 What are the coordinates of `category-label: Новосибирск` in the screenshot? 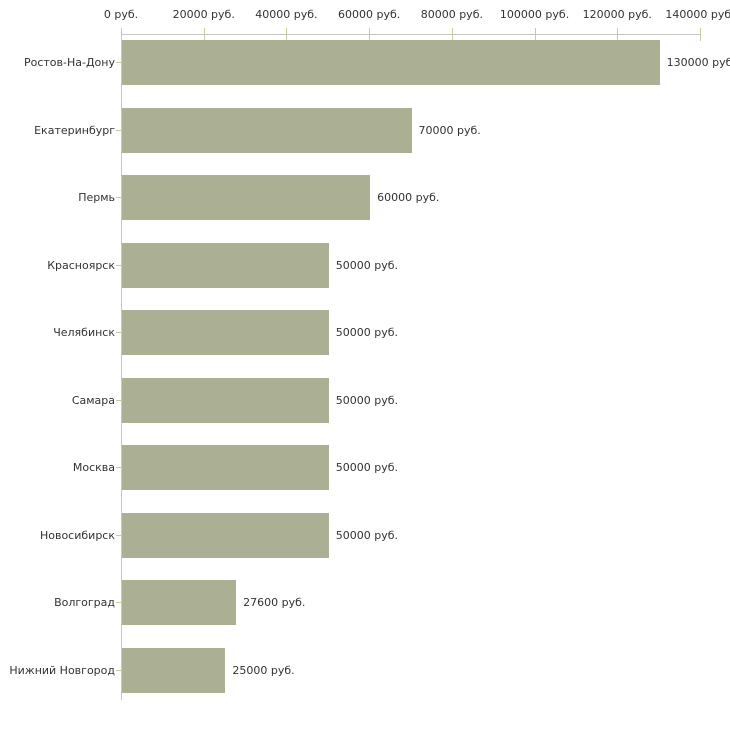 It's located at (77, 535).